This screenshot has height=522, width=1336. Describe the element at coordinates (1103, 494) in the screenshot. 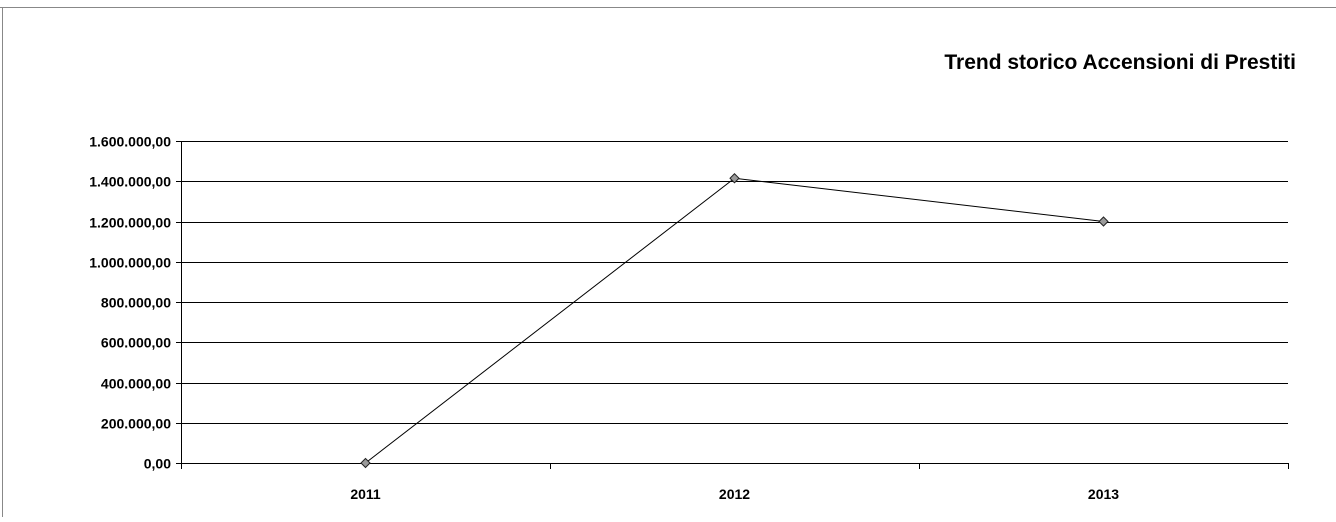

I see `x-tick-label: 2013` at that location.